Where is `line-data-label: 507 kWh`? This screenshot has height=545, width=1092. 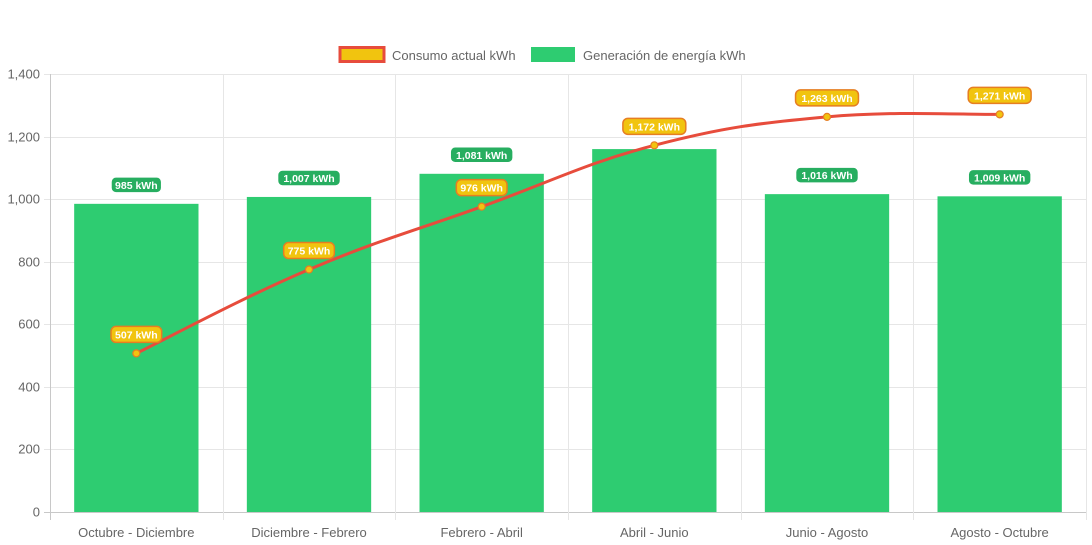 line-data-label: 507 kWh is located at coordinates (136, 334).